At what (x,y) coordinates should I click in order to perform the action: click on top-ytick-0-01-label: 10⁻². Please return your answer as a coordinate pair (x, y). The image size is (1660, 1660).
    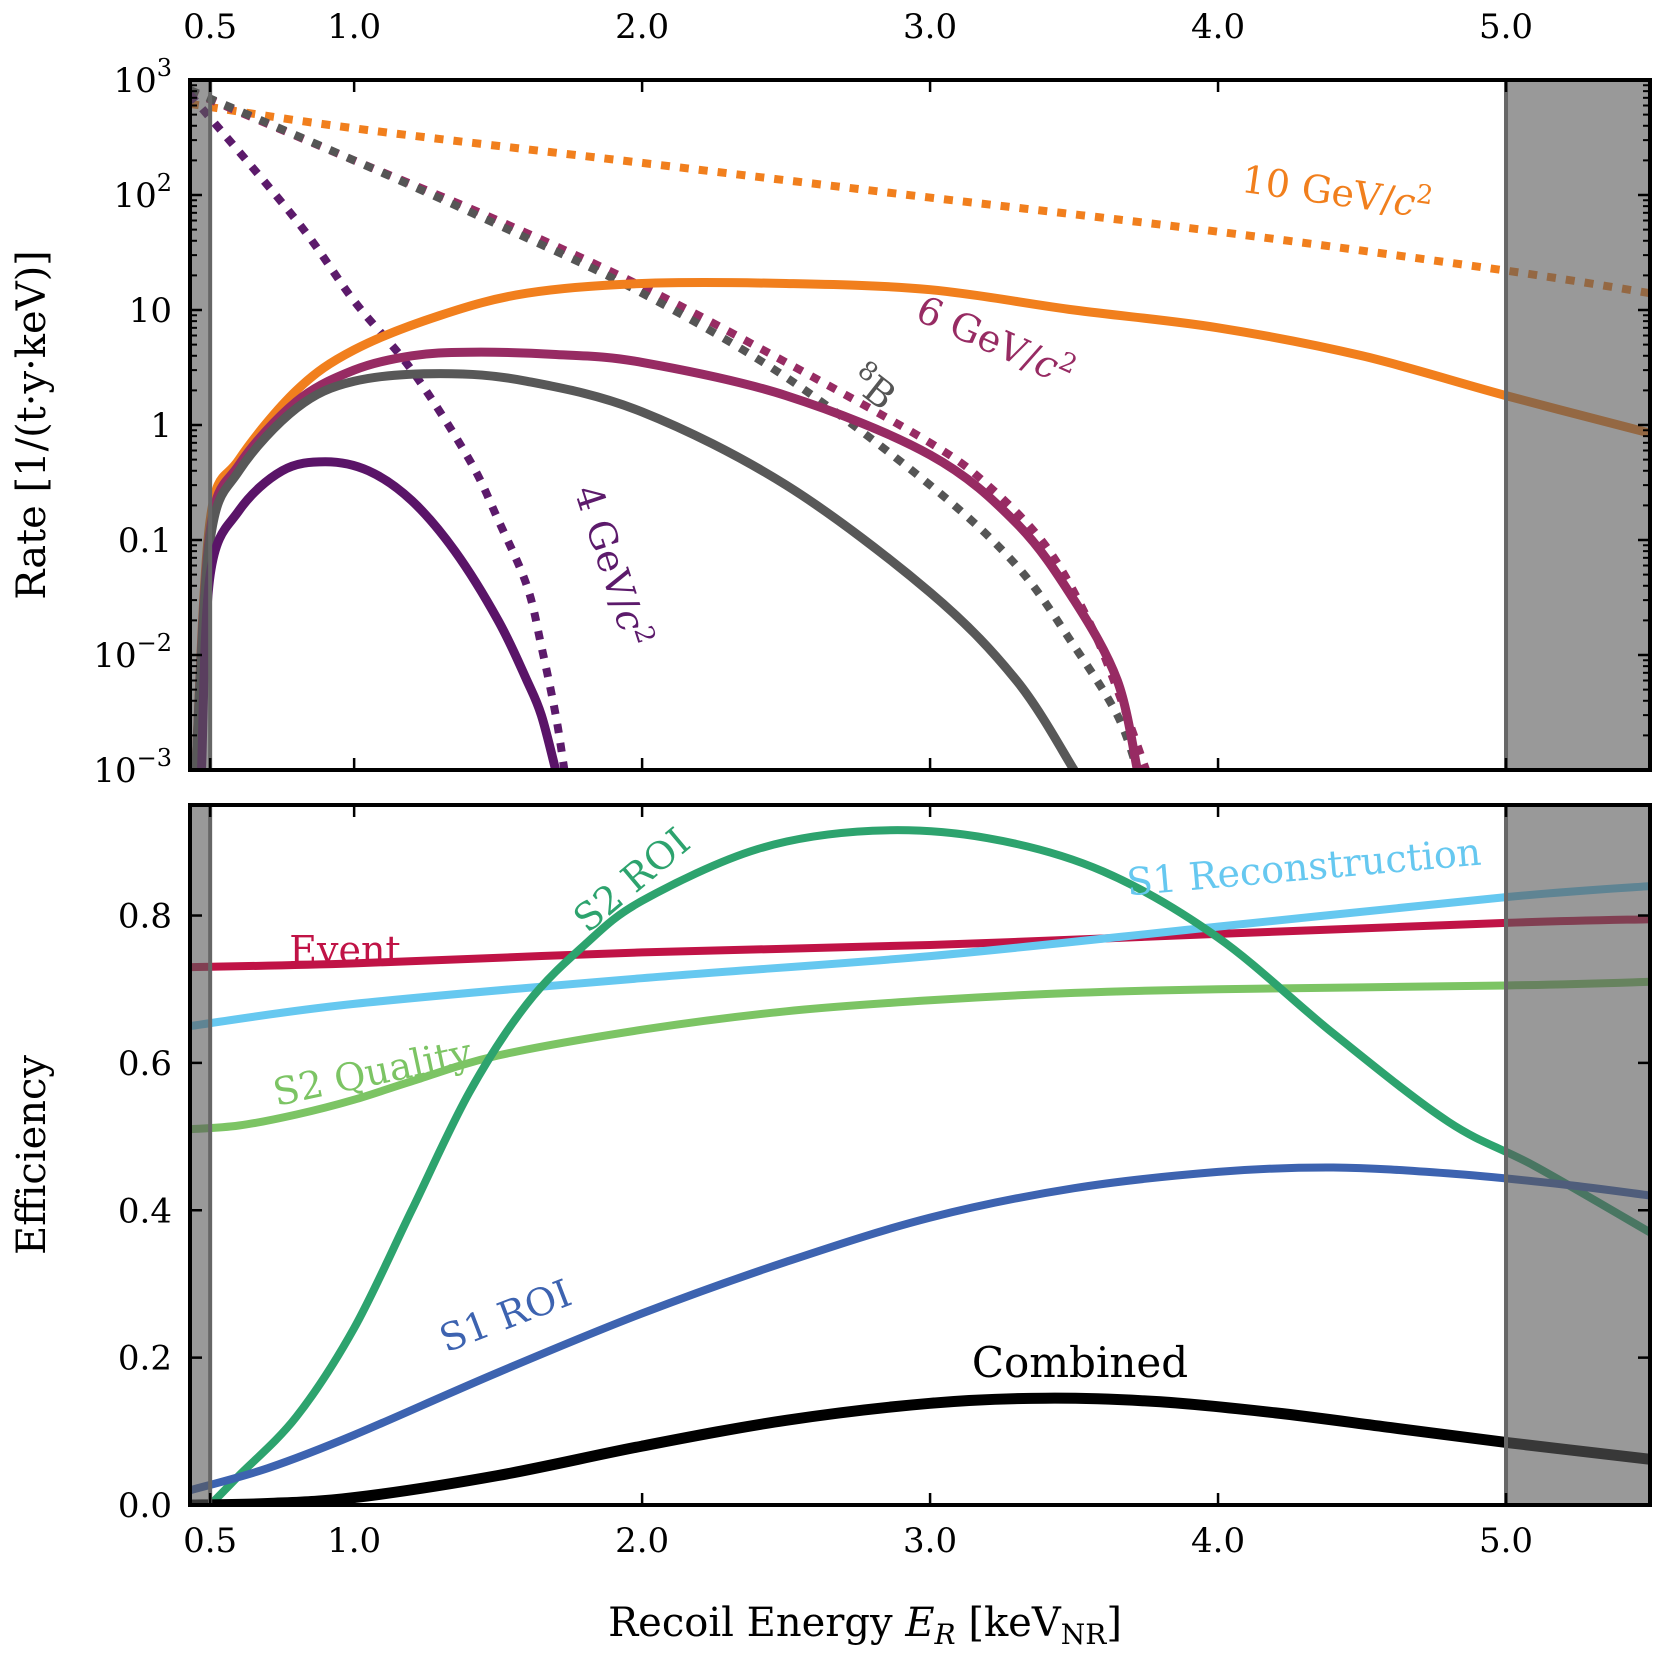
    Looking at the image, I should click on (132, 652).